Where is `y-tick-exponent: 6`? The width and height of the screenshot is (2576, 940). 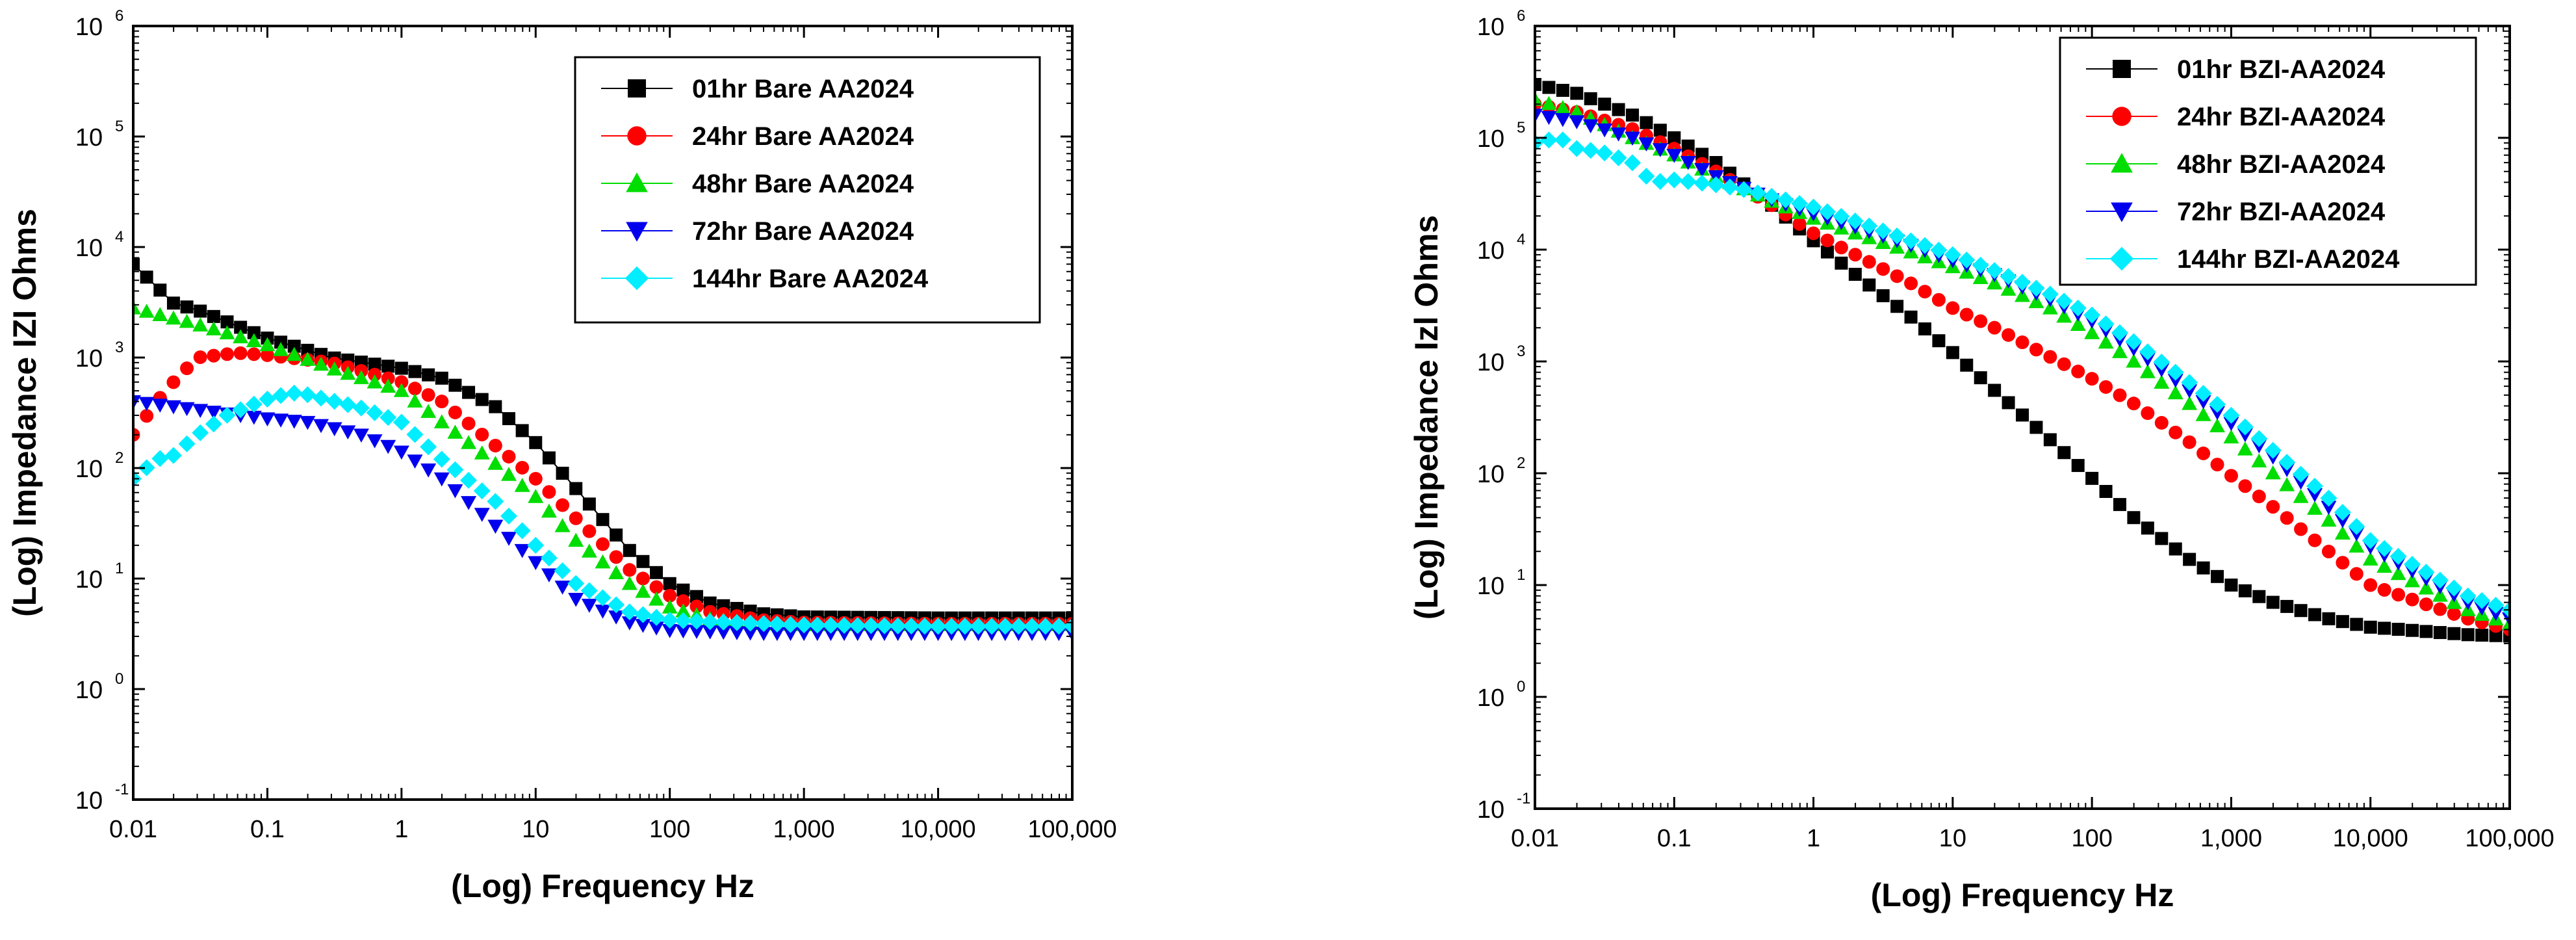
y-tick-exponent: 6 is located at coordinates (1521, 16).